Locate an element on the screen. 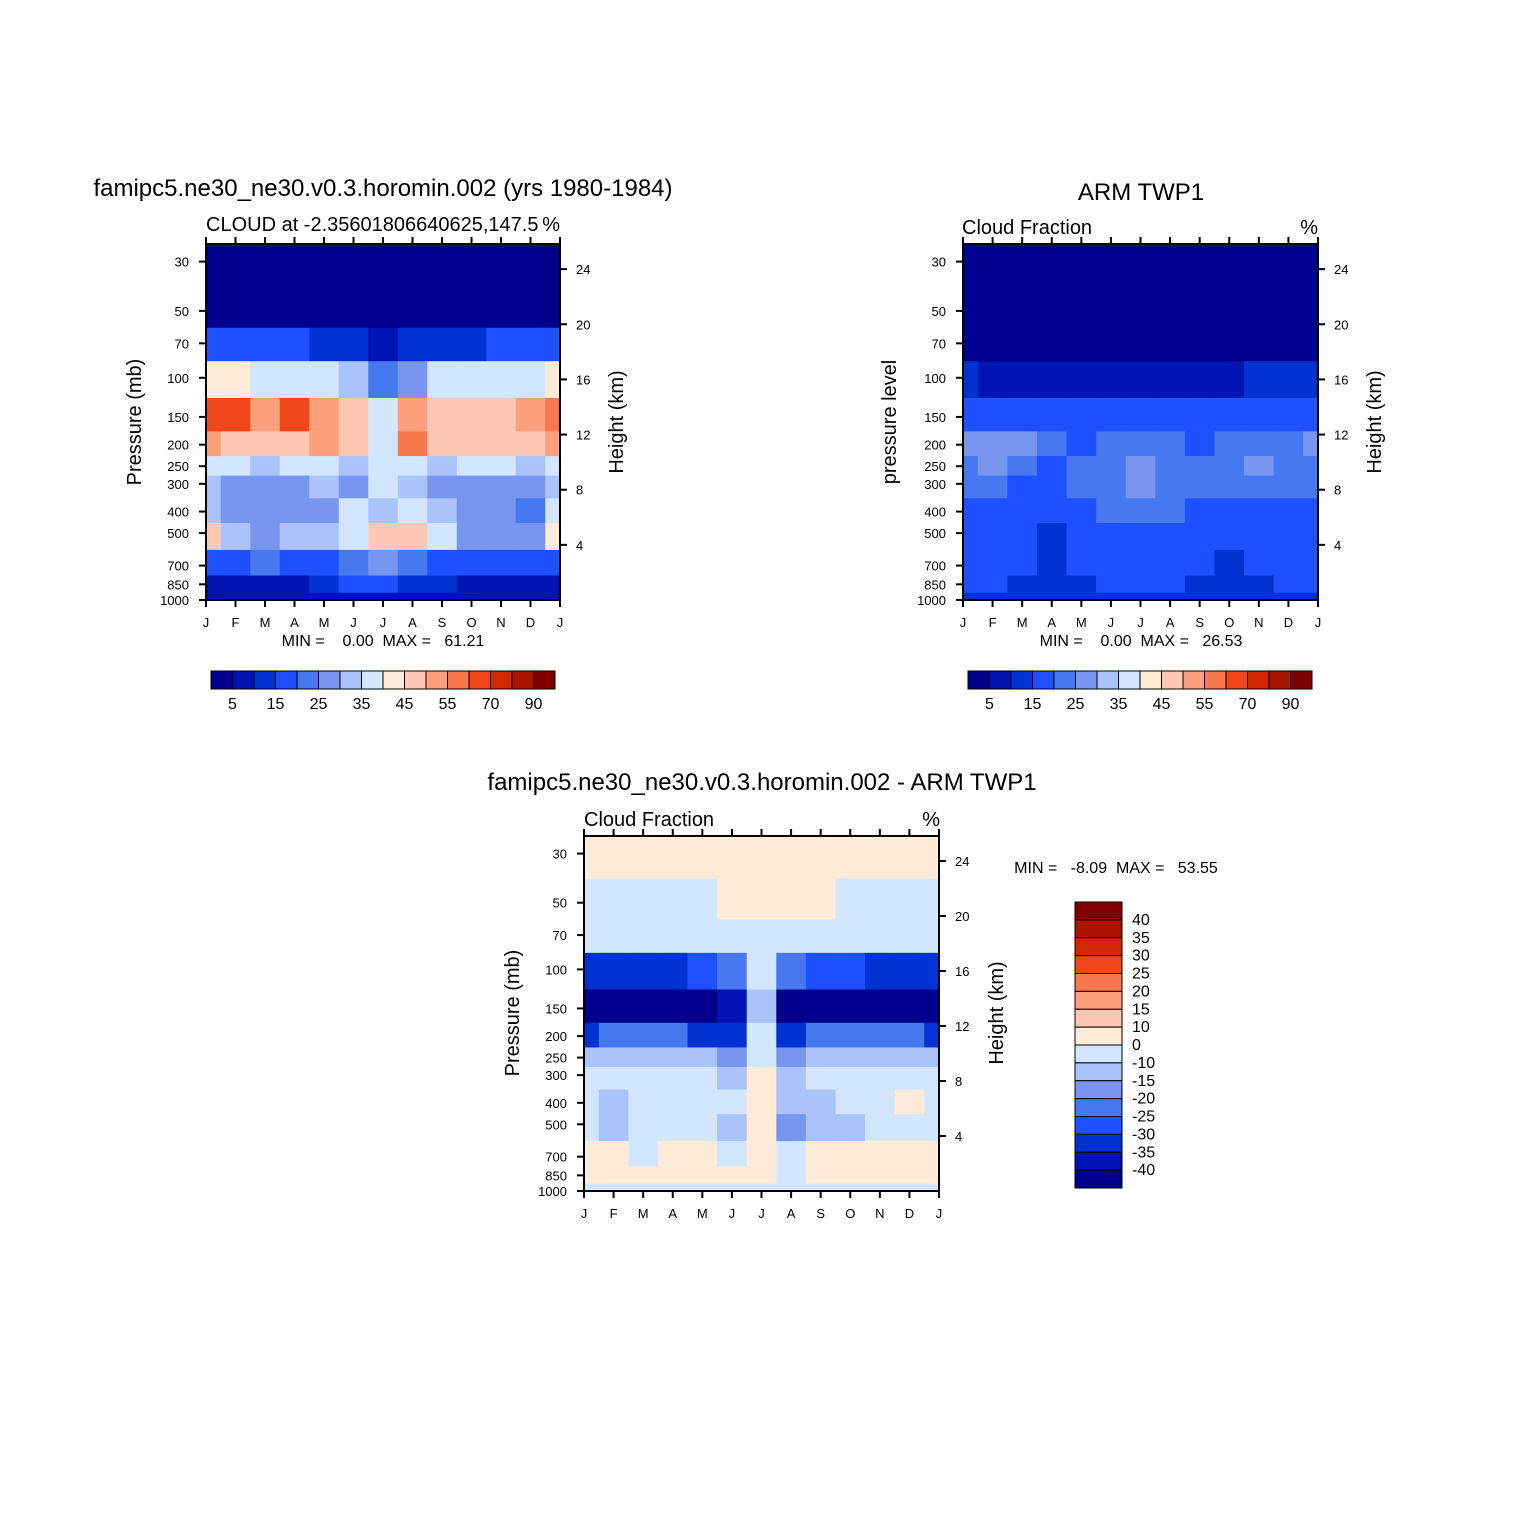 The image size is (1524, 1524). x-tick-label: M is located at coordinates (1081, 622).